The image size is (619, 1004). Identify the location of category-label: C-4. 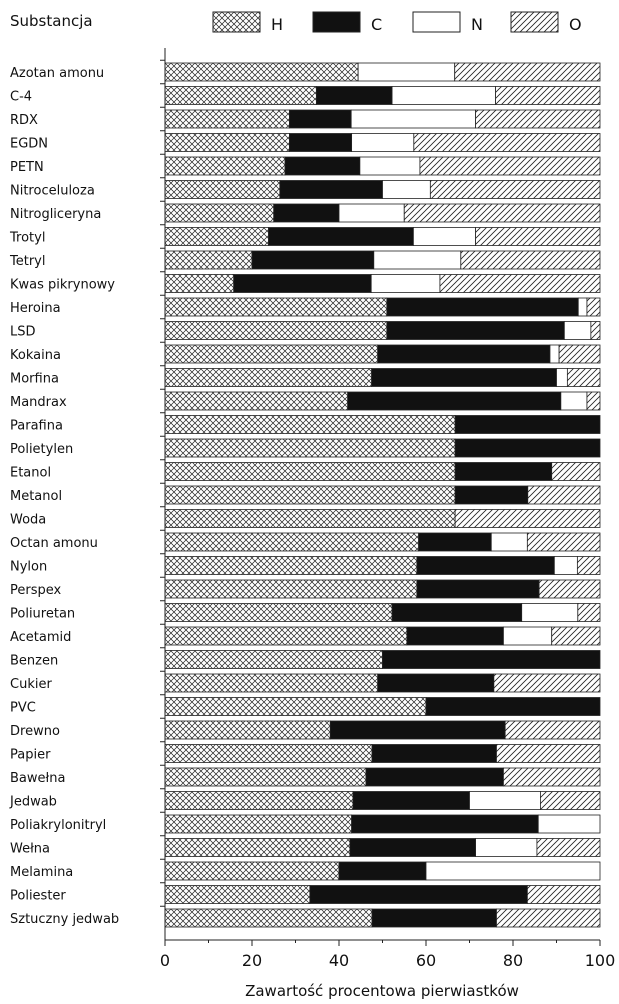
(21, 97).